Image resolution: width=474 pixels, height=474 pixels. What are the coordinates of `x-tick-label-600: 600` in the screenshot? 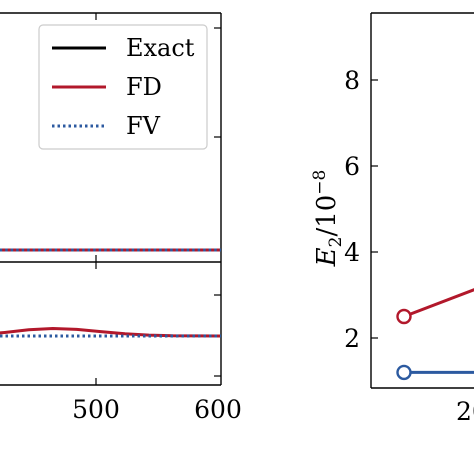 It's located at (218, 409).